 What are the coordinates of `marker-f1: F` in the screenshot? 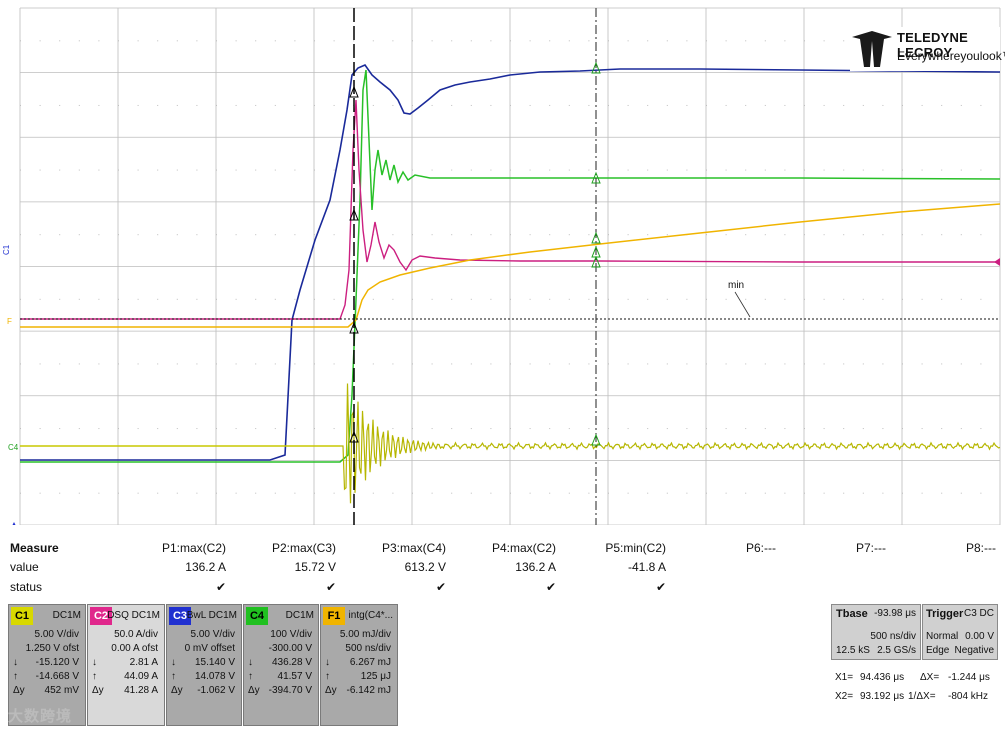 It's located at (9, 321).